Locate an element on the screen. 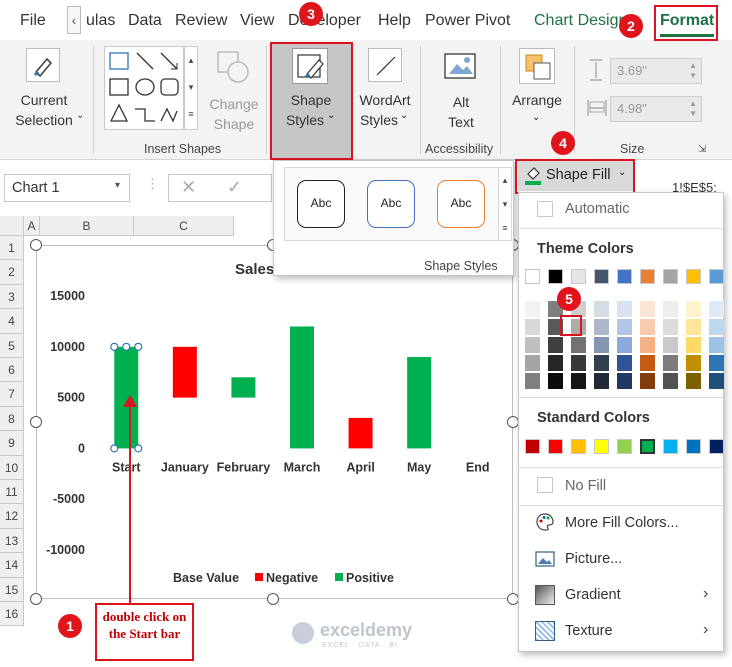 The width and height of the screenshot is (732, 667). tab-view: View is located at coordinates (257, 20).